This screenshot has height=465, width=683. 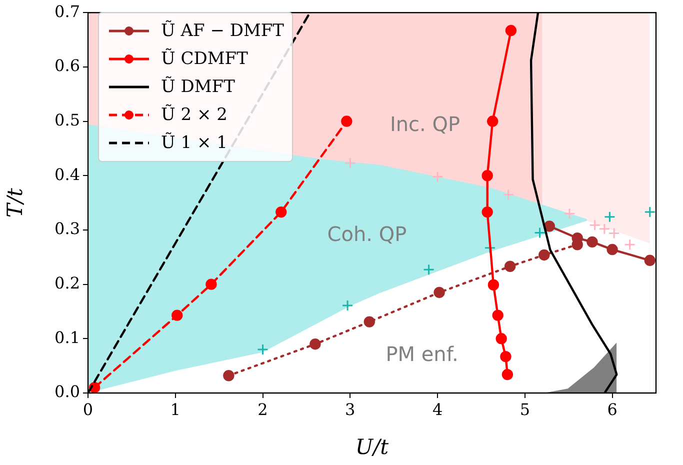 I want to click on annotation: Inc. QP, so click(x=425, y=124).